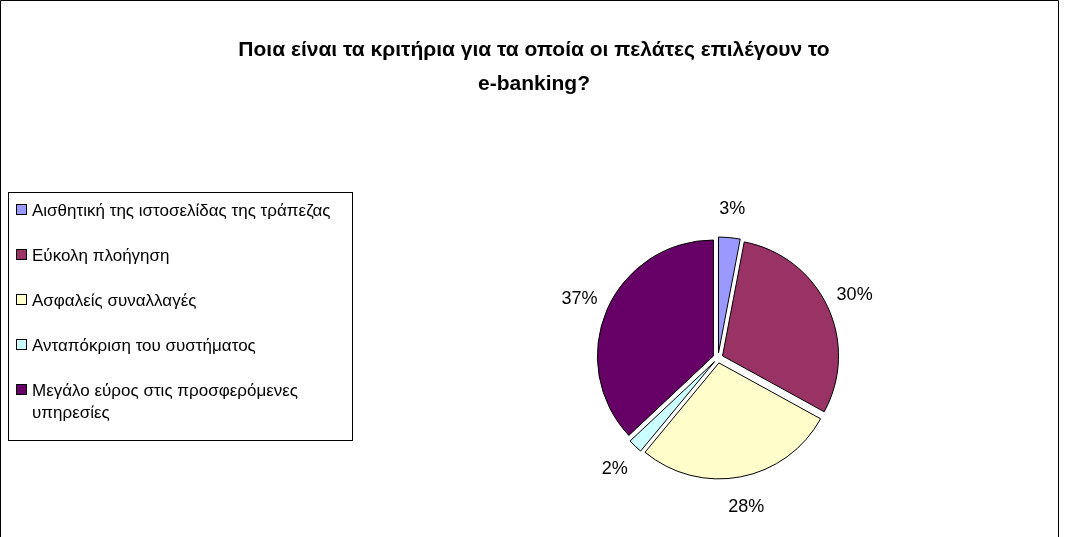 Image resolution: width=1069 pixels, height=537 pixels. Describe the element at coordinates (534, 65) in the screenshot. I see `chart-title: Ποια είναι τα κριτήρια για τα οποία οι πελάτες επιλέγουν το e-banking?` at that location.